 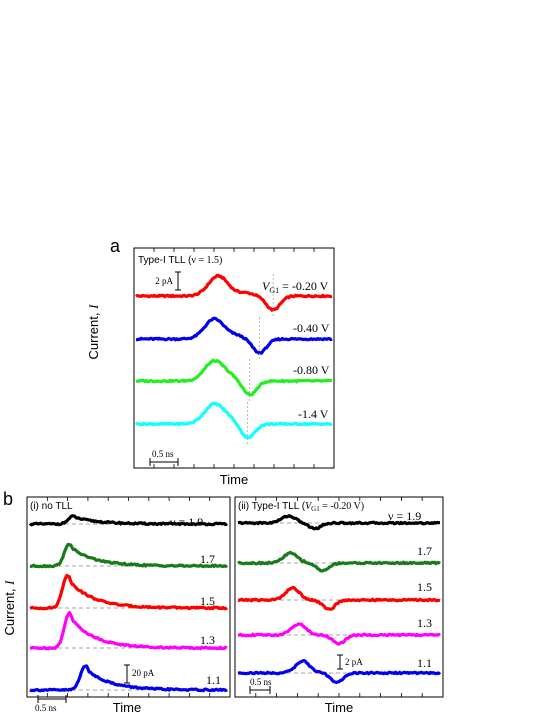 I want to click on panel-b-left-nu-label-2: 1.5, so click(x=207, y=601).